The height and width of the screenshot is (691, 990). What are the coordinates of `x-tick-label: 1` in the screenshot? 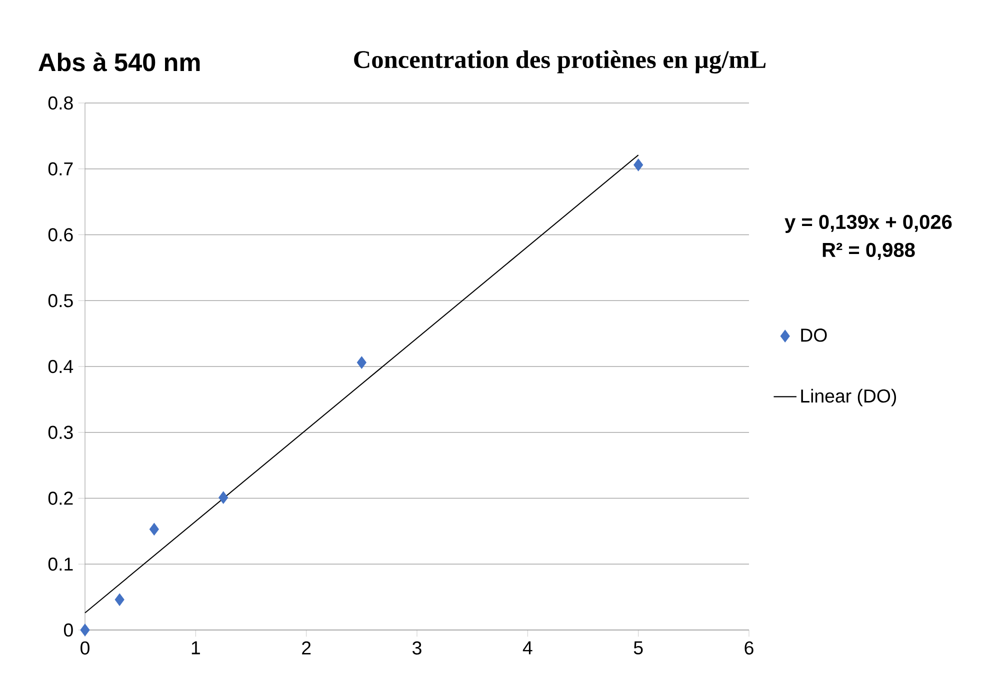 It's located at (196, 647).